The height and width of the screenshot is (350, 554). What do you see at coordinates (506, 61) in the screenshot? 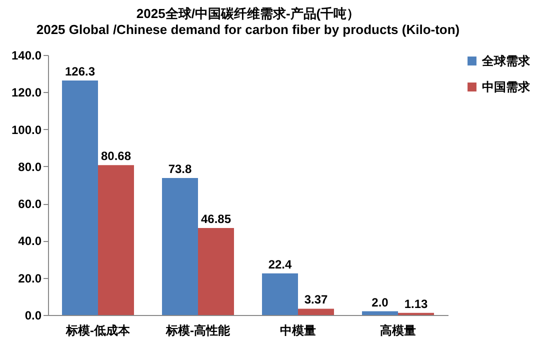
I see `legend-label: 全球需求` at bounding box center [506, 61].